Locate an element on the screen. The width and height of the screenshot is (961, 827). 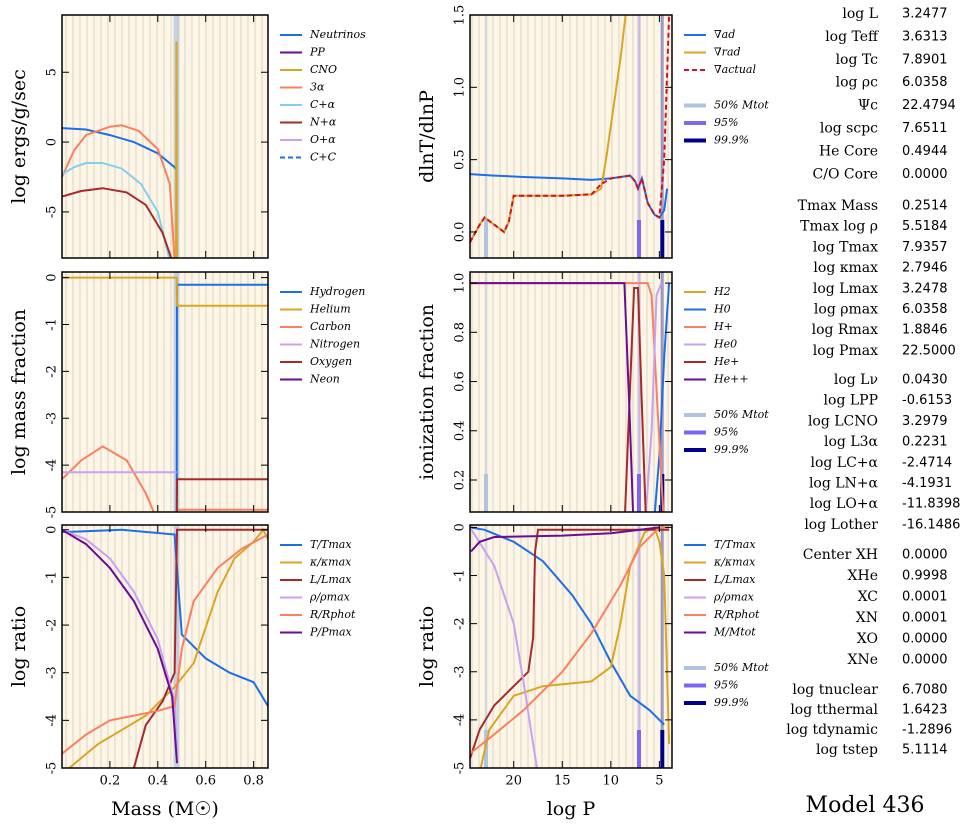
stat-value: 0.0001 is located at coordinates (925, 618).